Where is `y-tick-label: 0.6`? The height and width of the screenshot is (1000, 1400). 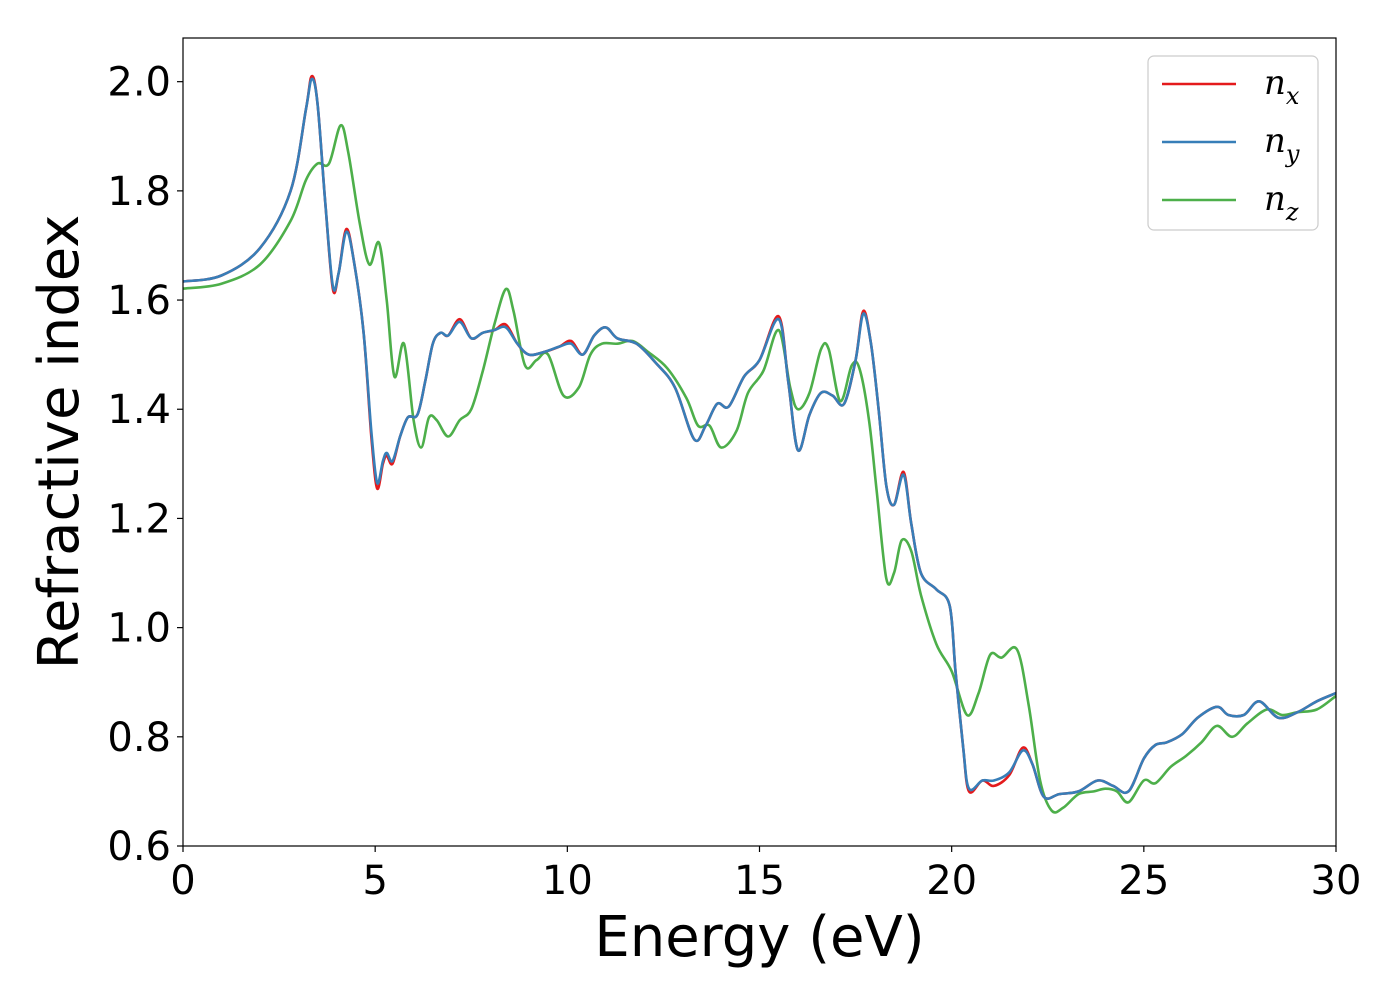
y-tick-label: 0.6 is located at coordinates (139, 847).